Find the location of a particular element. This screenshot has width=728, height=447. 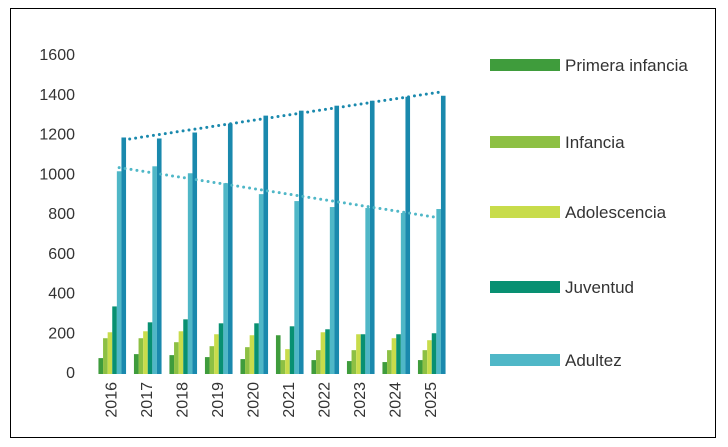

y-tick-label: 600 is located at coordinates (61, 254).